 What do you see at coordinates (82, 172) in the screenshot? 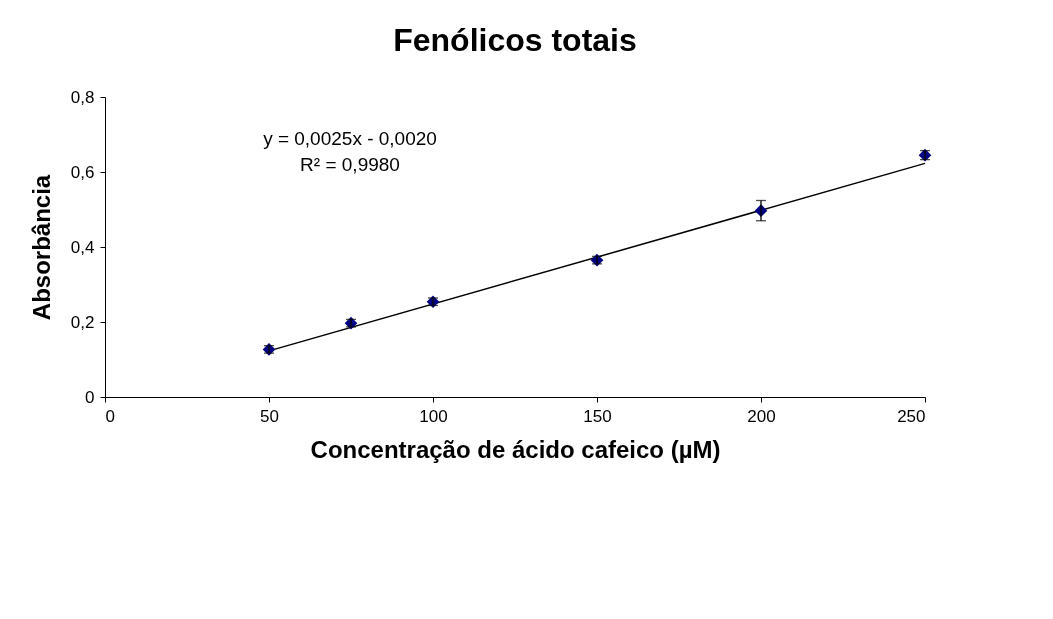
I see `y-tick-label: 0,6` at bounding box center [82, 172].